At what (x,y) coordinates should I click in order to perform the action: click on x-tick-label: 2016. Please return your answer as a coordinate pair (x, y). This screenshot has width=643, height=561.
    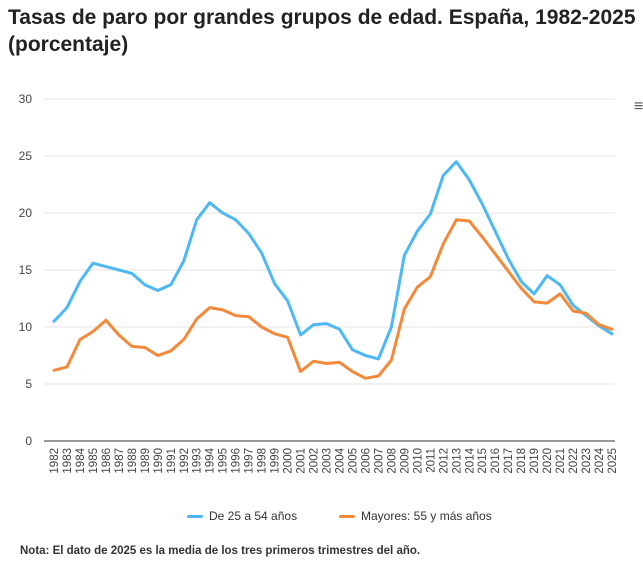
    Looking at the image, I should click on (496, 461).